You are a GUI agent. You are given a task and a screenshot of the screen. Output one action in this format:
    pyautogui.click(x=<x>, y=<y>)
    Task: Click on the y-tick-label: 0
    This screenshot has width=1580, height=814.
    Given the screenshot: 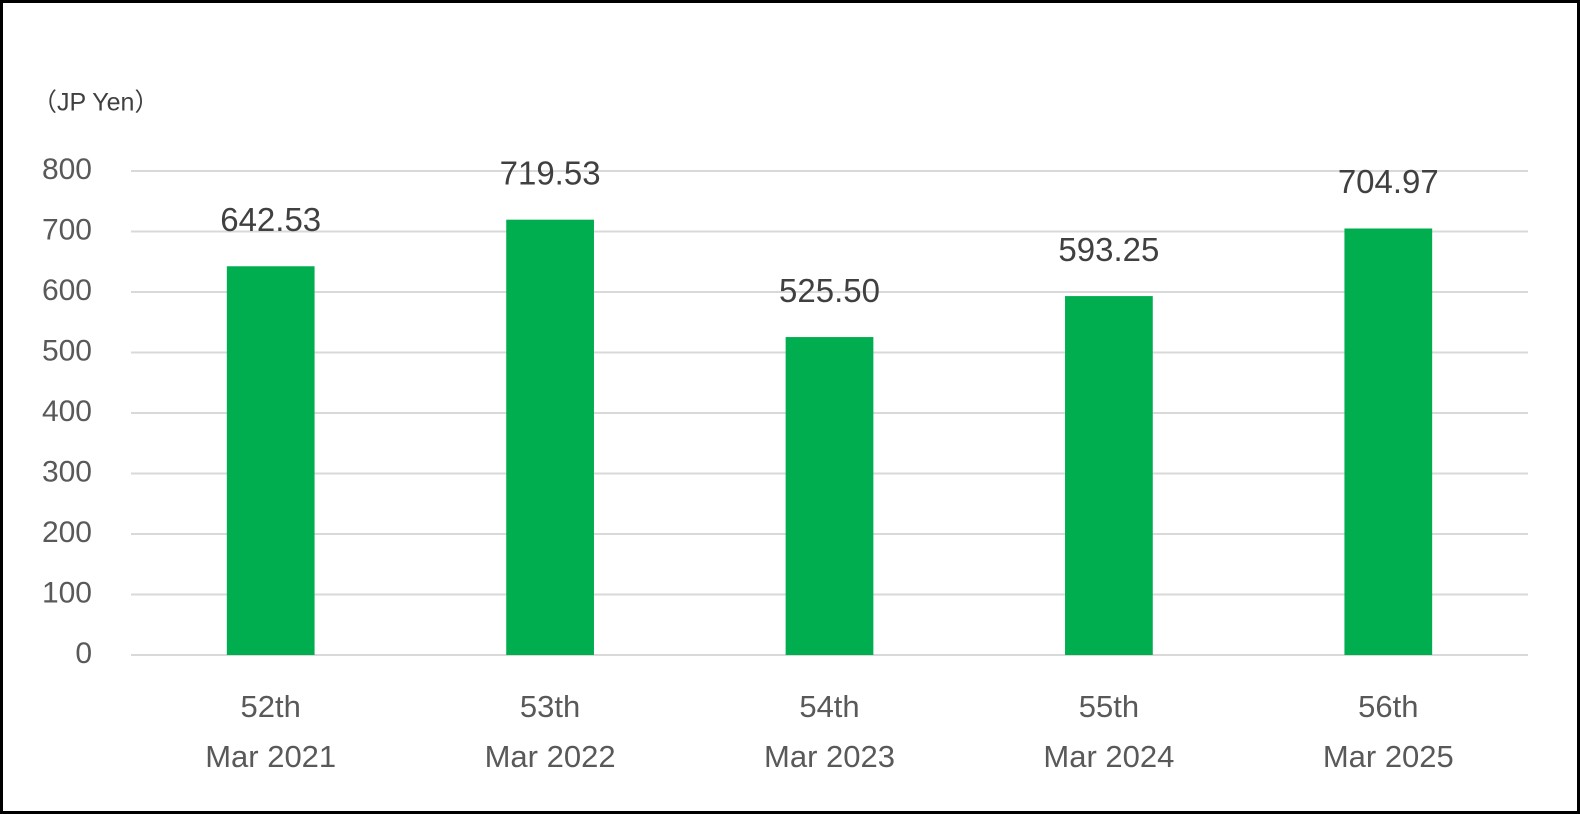 What is the action you would take?
    pyautogui.click(x=83, y=653)
    